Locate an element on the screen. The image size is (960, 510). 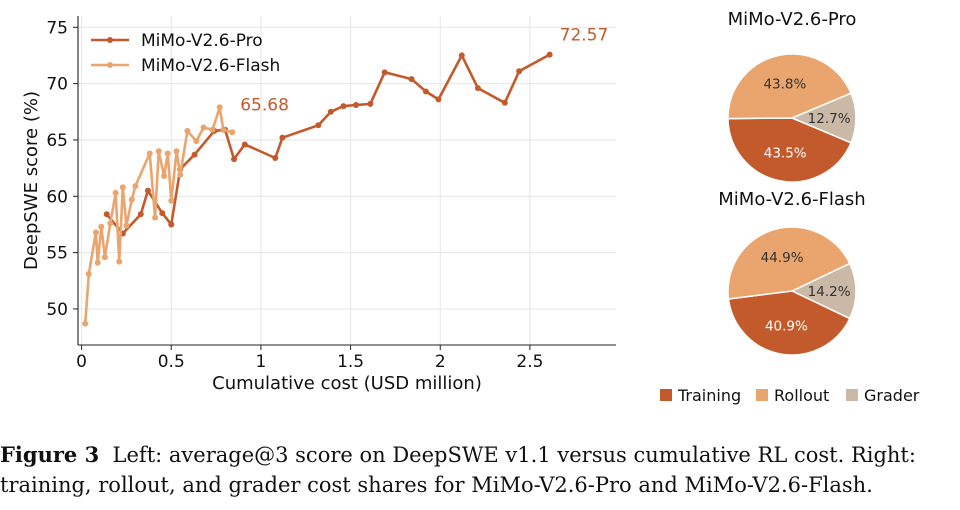
x-tick-label: 0.5 is located at coordinates (171, 362).